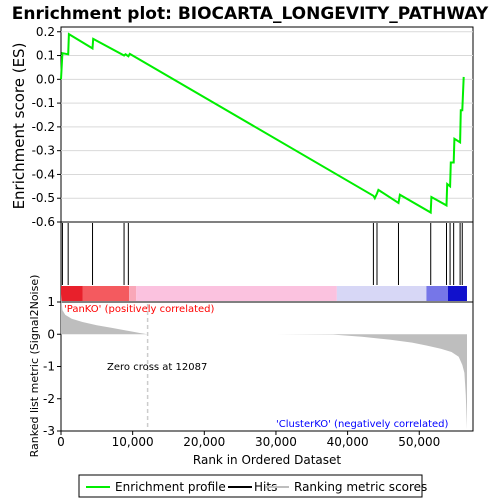 The width and height of the screenshot is (500, 500). What do you see at coordinates (276, 442) in the screenshot?
I see `x-tick-label: 30,000` at bounding box center [276, 442].